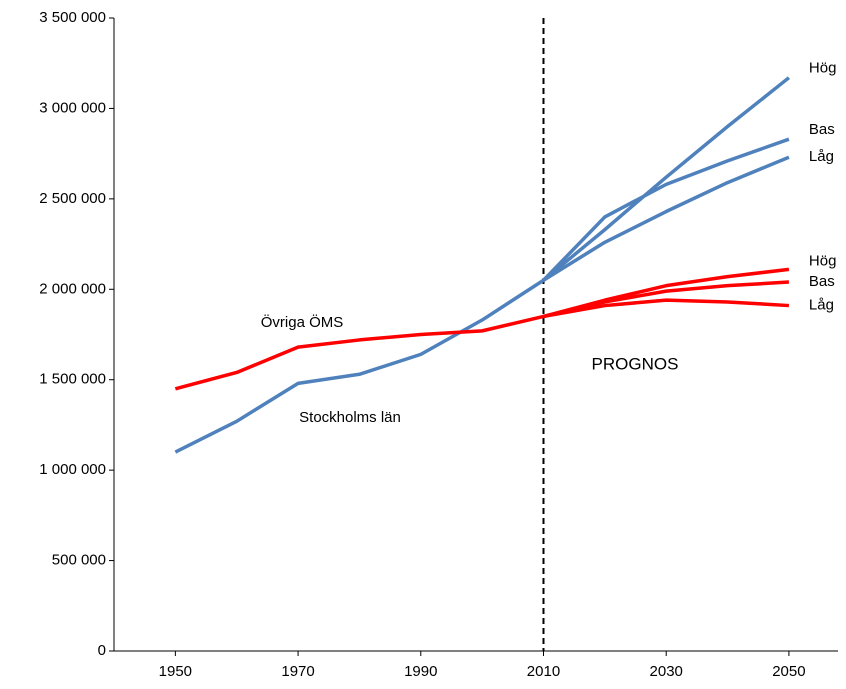 Image resolution: width=846 pixels, height=689 pixels. Describe the element at coordinates (72, 198) in the screenshot. I see `y-tick-label: 2 500 000` at that location.